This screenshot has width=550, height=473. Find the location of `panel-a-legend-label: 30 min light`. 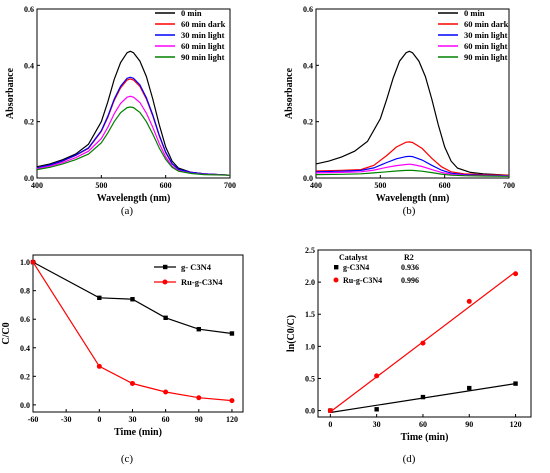

panel-a-legend-label: 30 min light is located at coordinates (203, 35).